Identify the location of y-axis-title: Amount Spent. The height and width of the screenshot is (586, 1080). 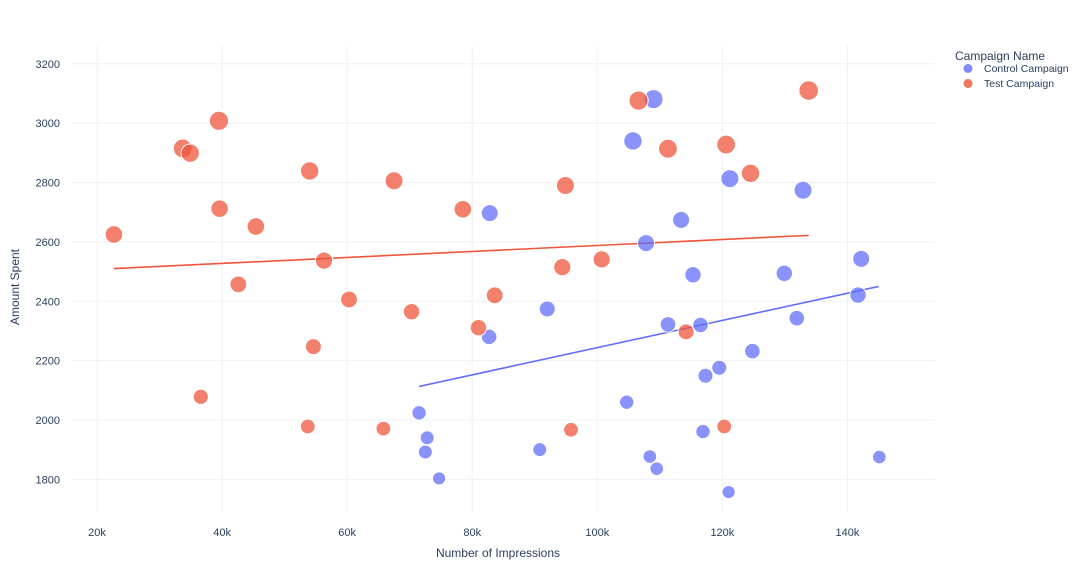
(15, 286).